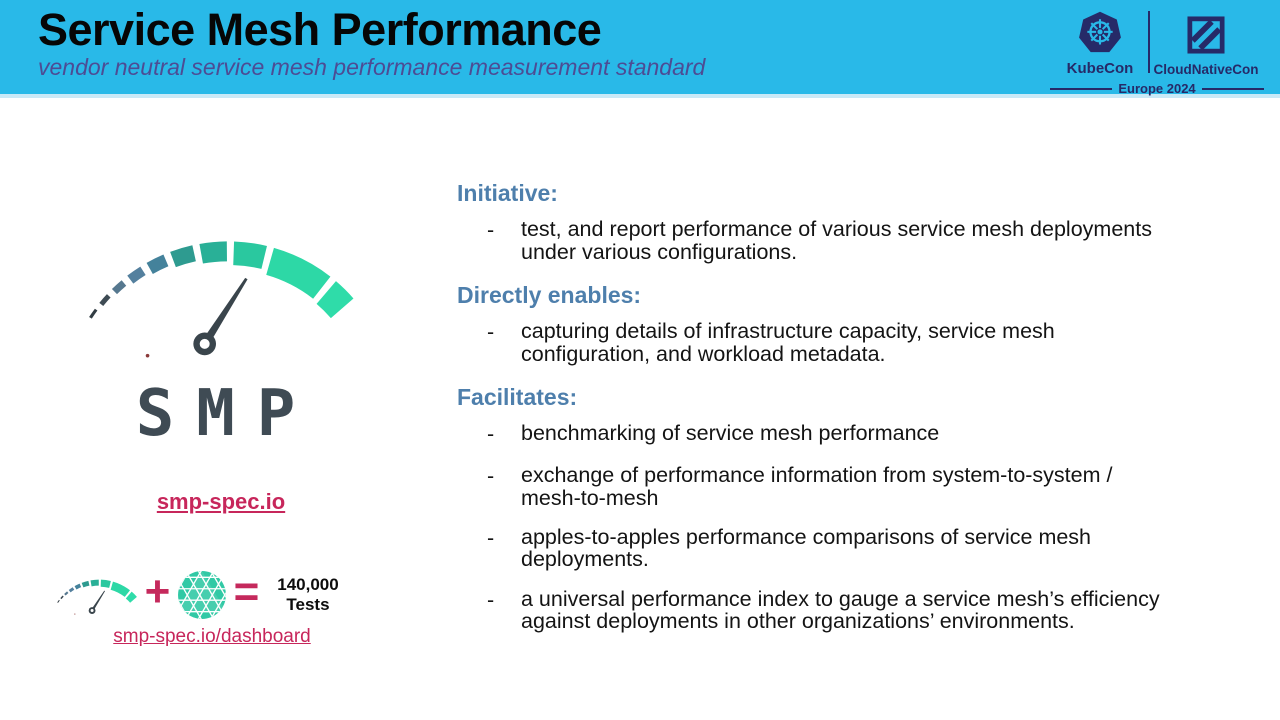 This screenshot has height=720, width=1280. I want to click on event-name: Europe 2024, so click(1157, 88).